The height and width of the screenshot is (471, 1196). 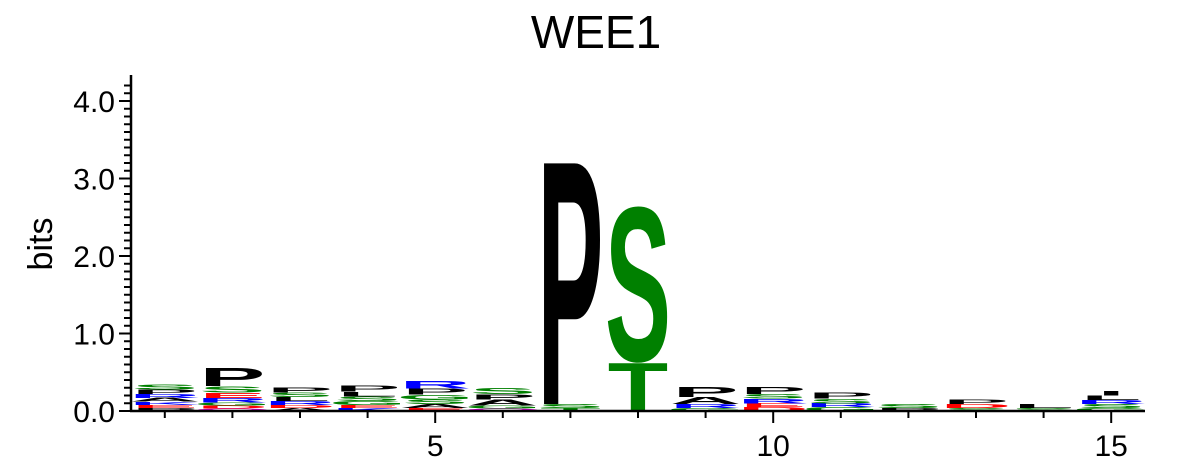 I want to click on y-ticks: 0.0 1.0 2.0 3.0 4.0, so click(x=102, y=256).